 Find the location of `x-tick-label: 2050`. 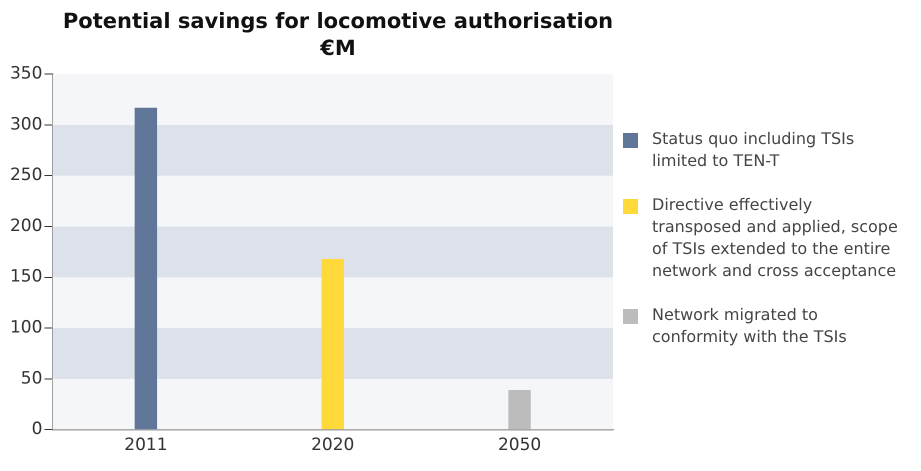

x-tick-label: 2050 is located at coordinates (520, 445).